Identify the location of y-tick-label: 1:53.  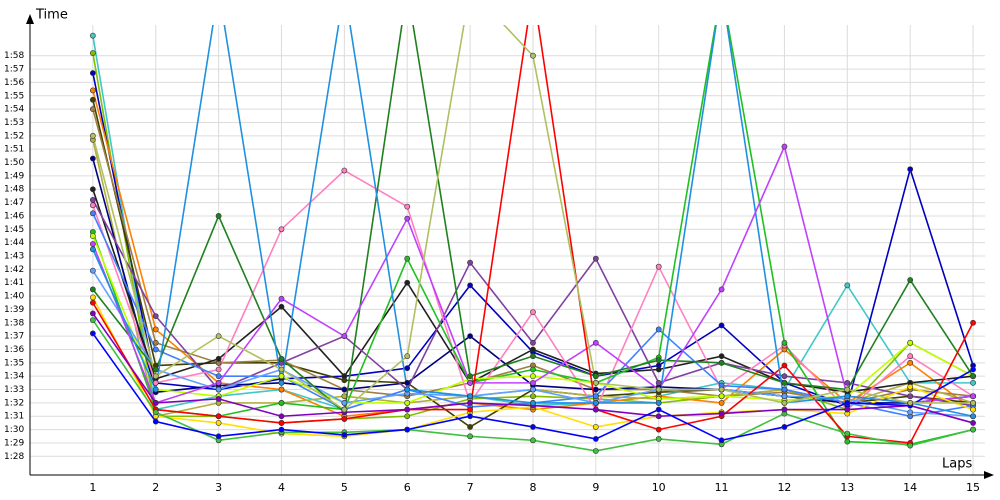
(14, 123).